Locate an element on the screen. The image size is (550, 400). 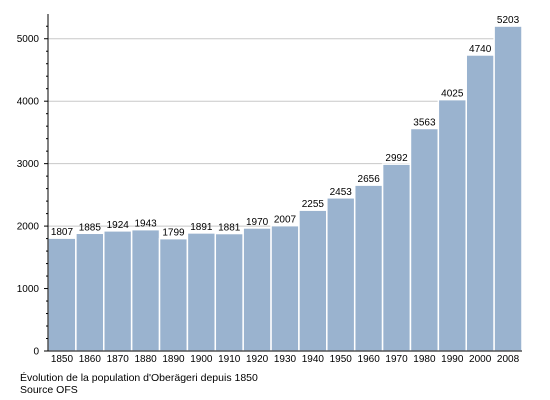
data-label: 2656 is located at coordinates (369, 179).